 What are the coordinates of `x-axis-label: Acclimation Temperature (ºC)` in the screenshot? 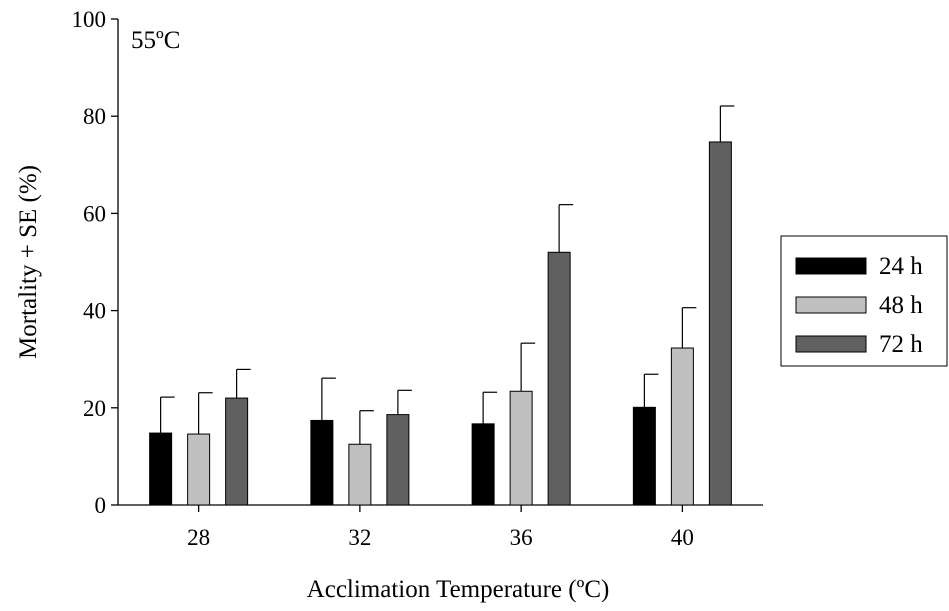 It's located at (458, 589).